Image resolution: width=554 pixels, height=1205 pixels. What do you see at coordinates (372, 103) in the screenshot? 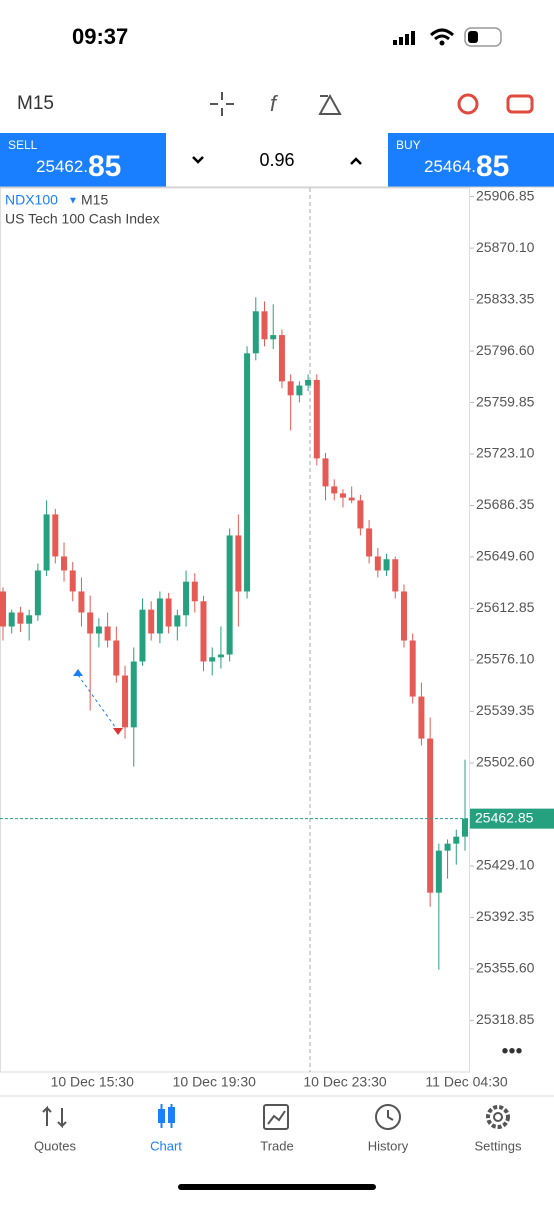
I see `toolbar-icons: f` at bounding box center [372, 103].